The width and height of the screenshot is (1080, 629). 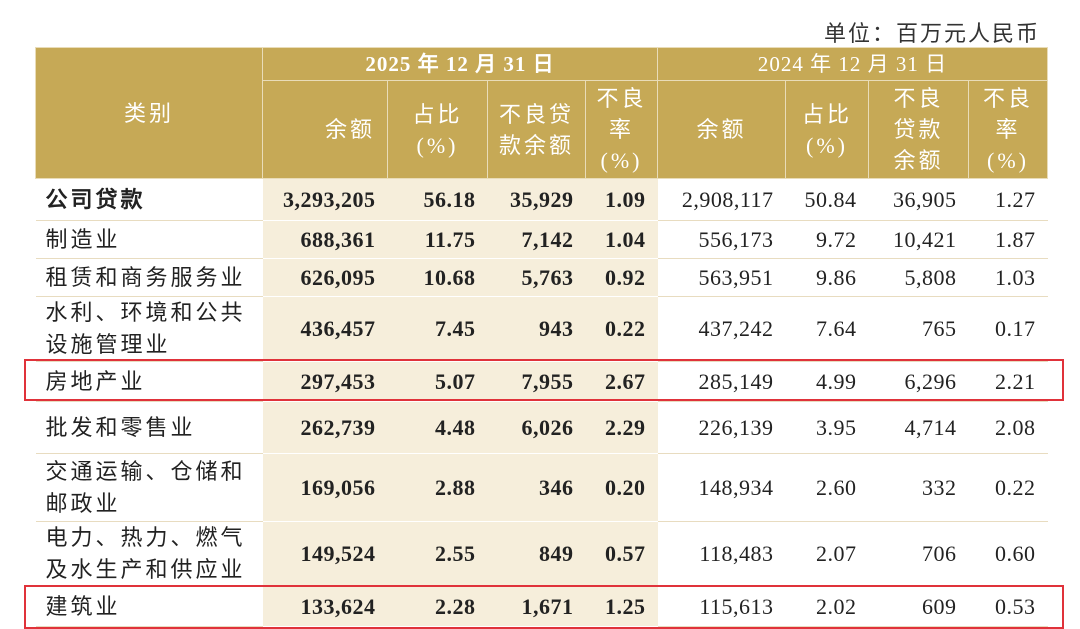 What do you see at coordinates (536, 277) in the screenshot?
I see `value-cell: 5,763` at bounding box center [536, 277].